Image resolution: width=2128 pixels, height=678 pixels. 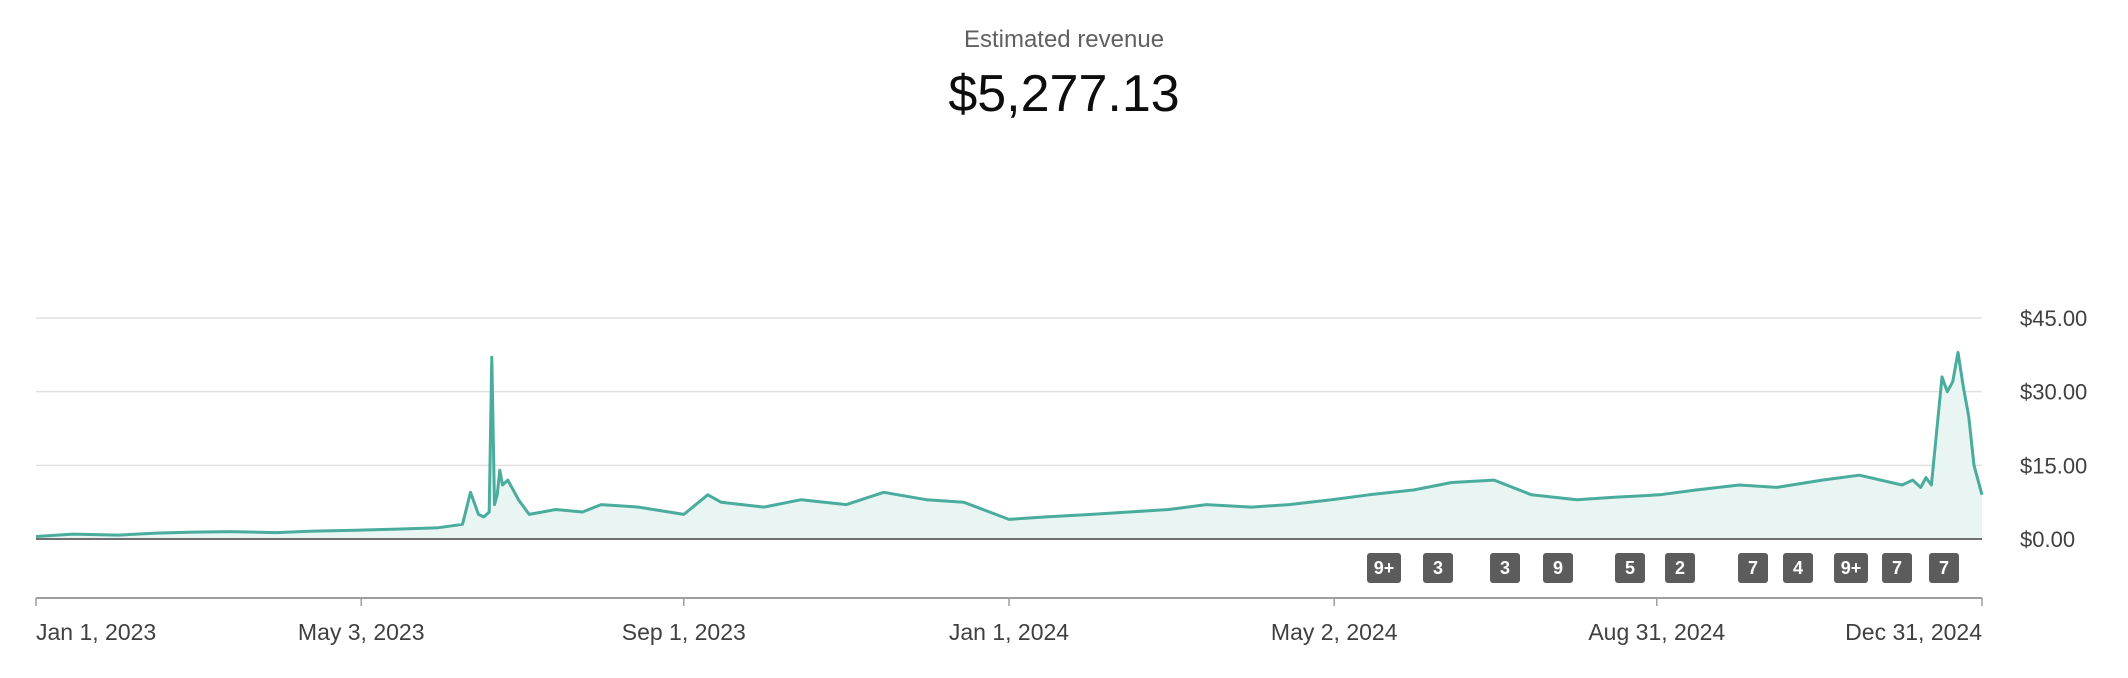 I want to click on event-marker: 2, so click(x=1680, y=568).